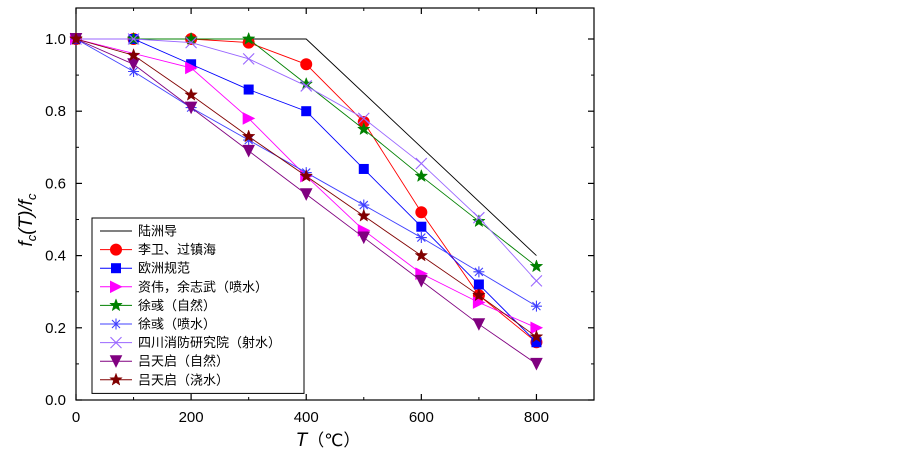 The width and height of the screenshot is (903, 455). Describe the element at coordinates (177, 325) in the screenshot. I see `legend-label: 徐彧（喷水）` at that location.